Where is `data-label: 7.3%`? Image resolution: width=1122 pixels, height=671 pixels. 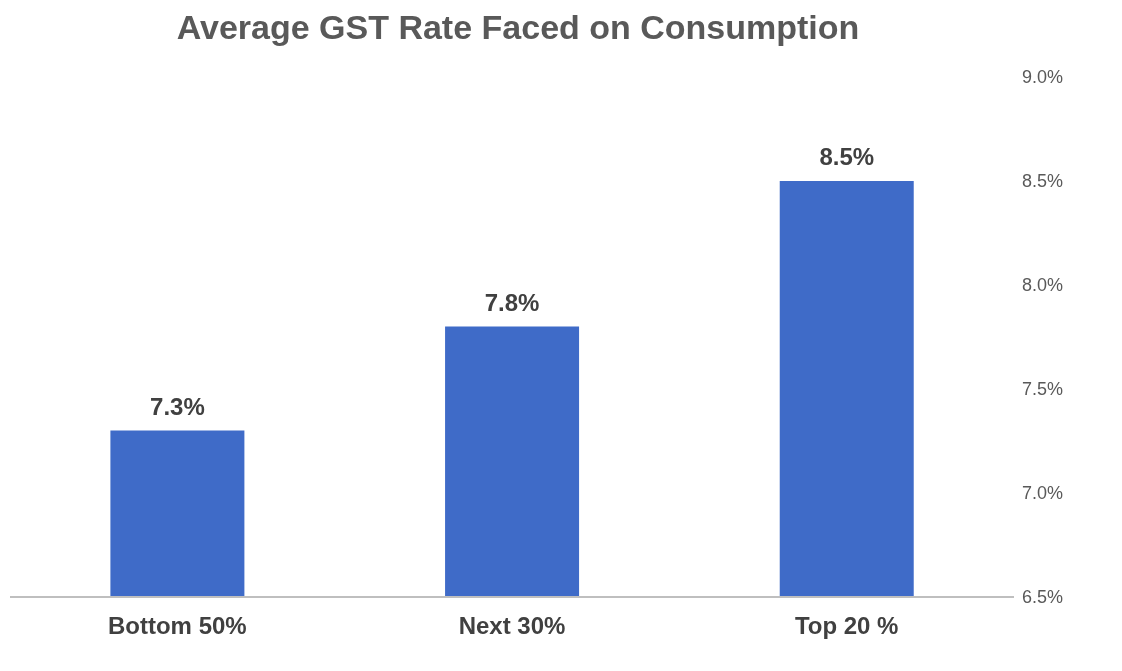
data-label: 7.3% is located at coordinates (177, 406).